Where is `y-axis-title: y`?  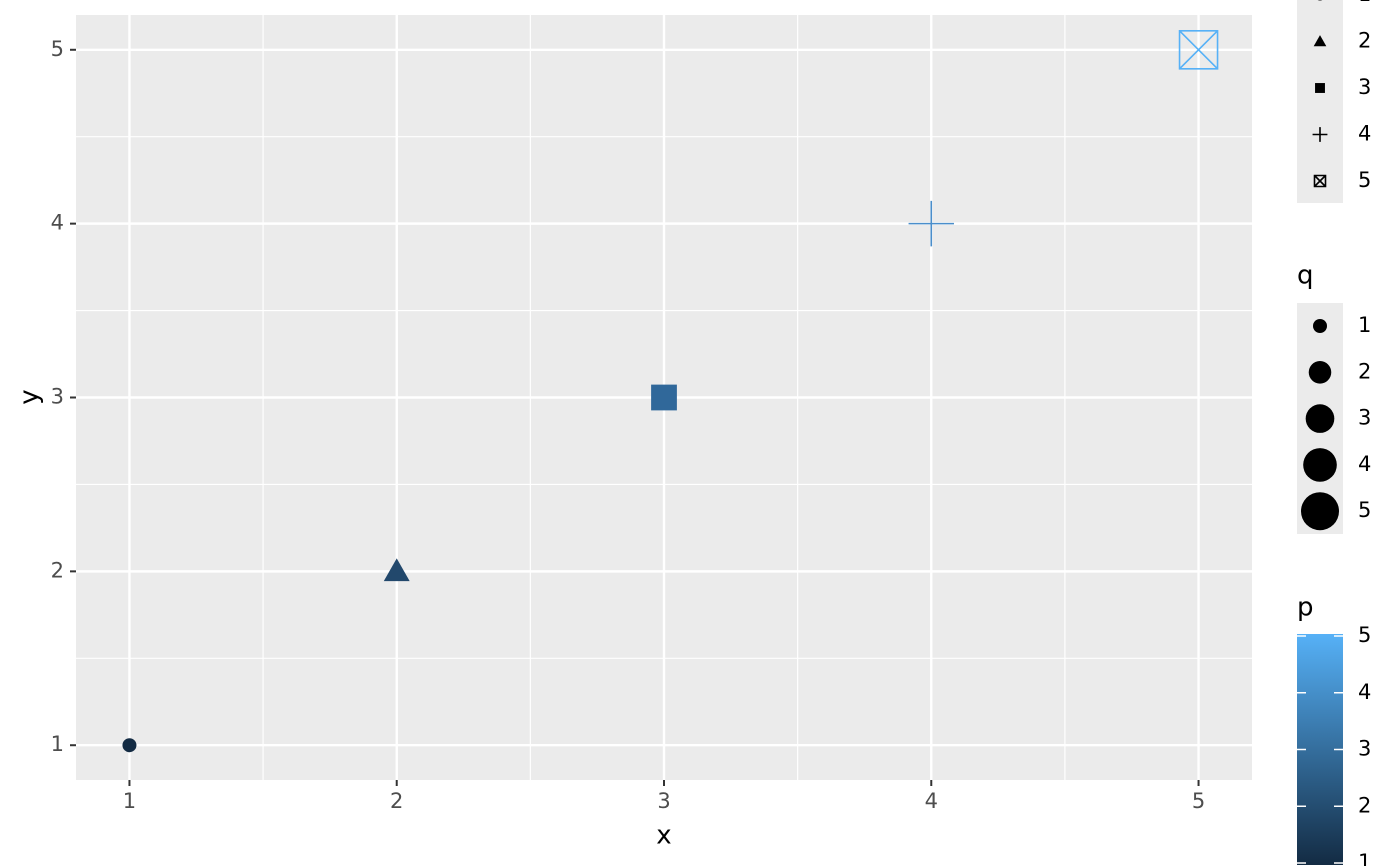
y-axis-title: y is located at coordinates (30, 396).